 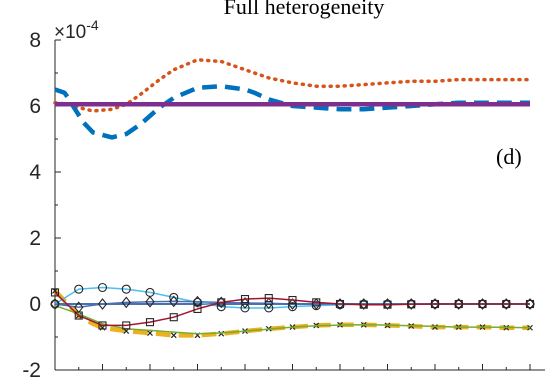 What do you see at coordinates (35, 304) in the screenshot?
I see `y-tick-label: 0` at bounding box center [35, 304].